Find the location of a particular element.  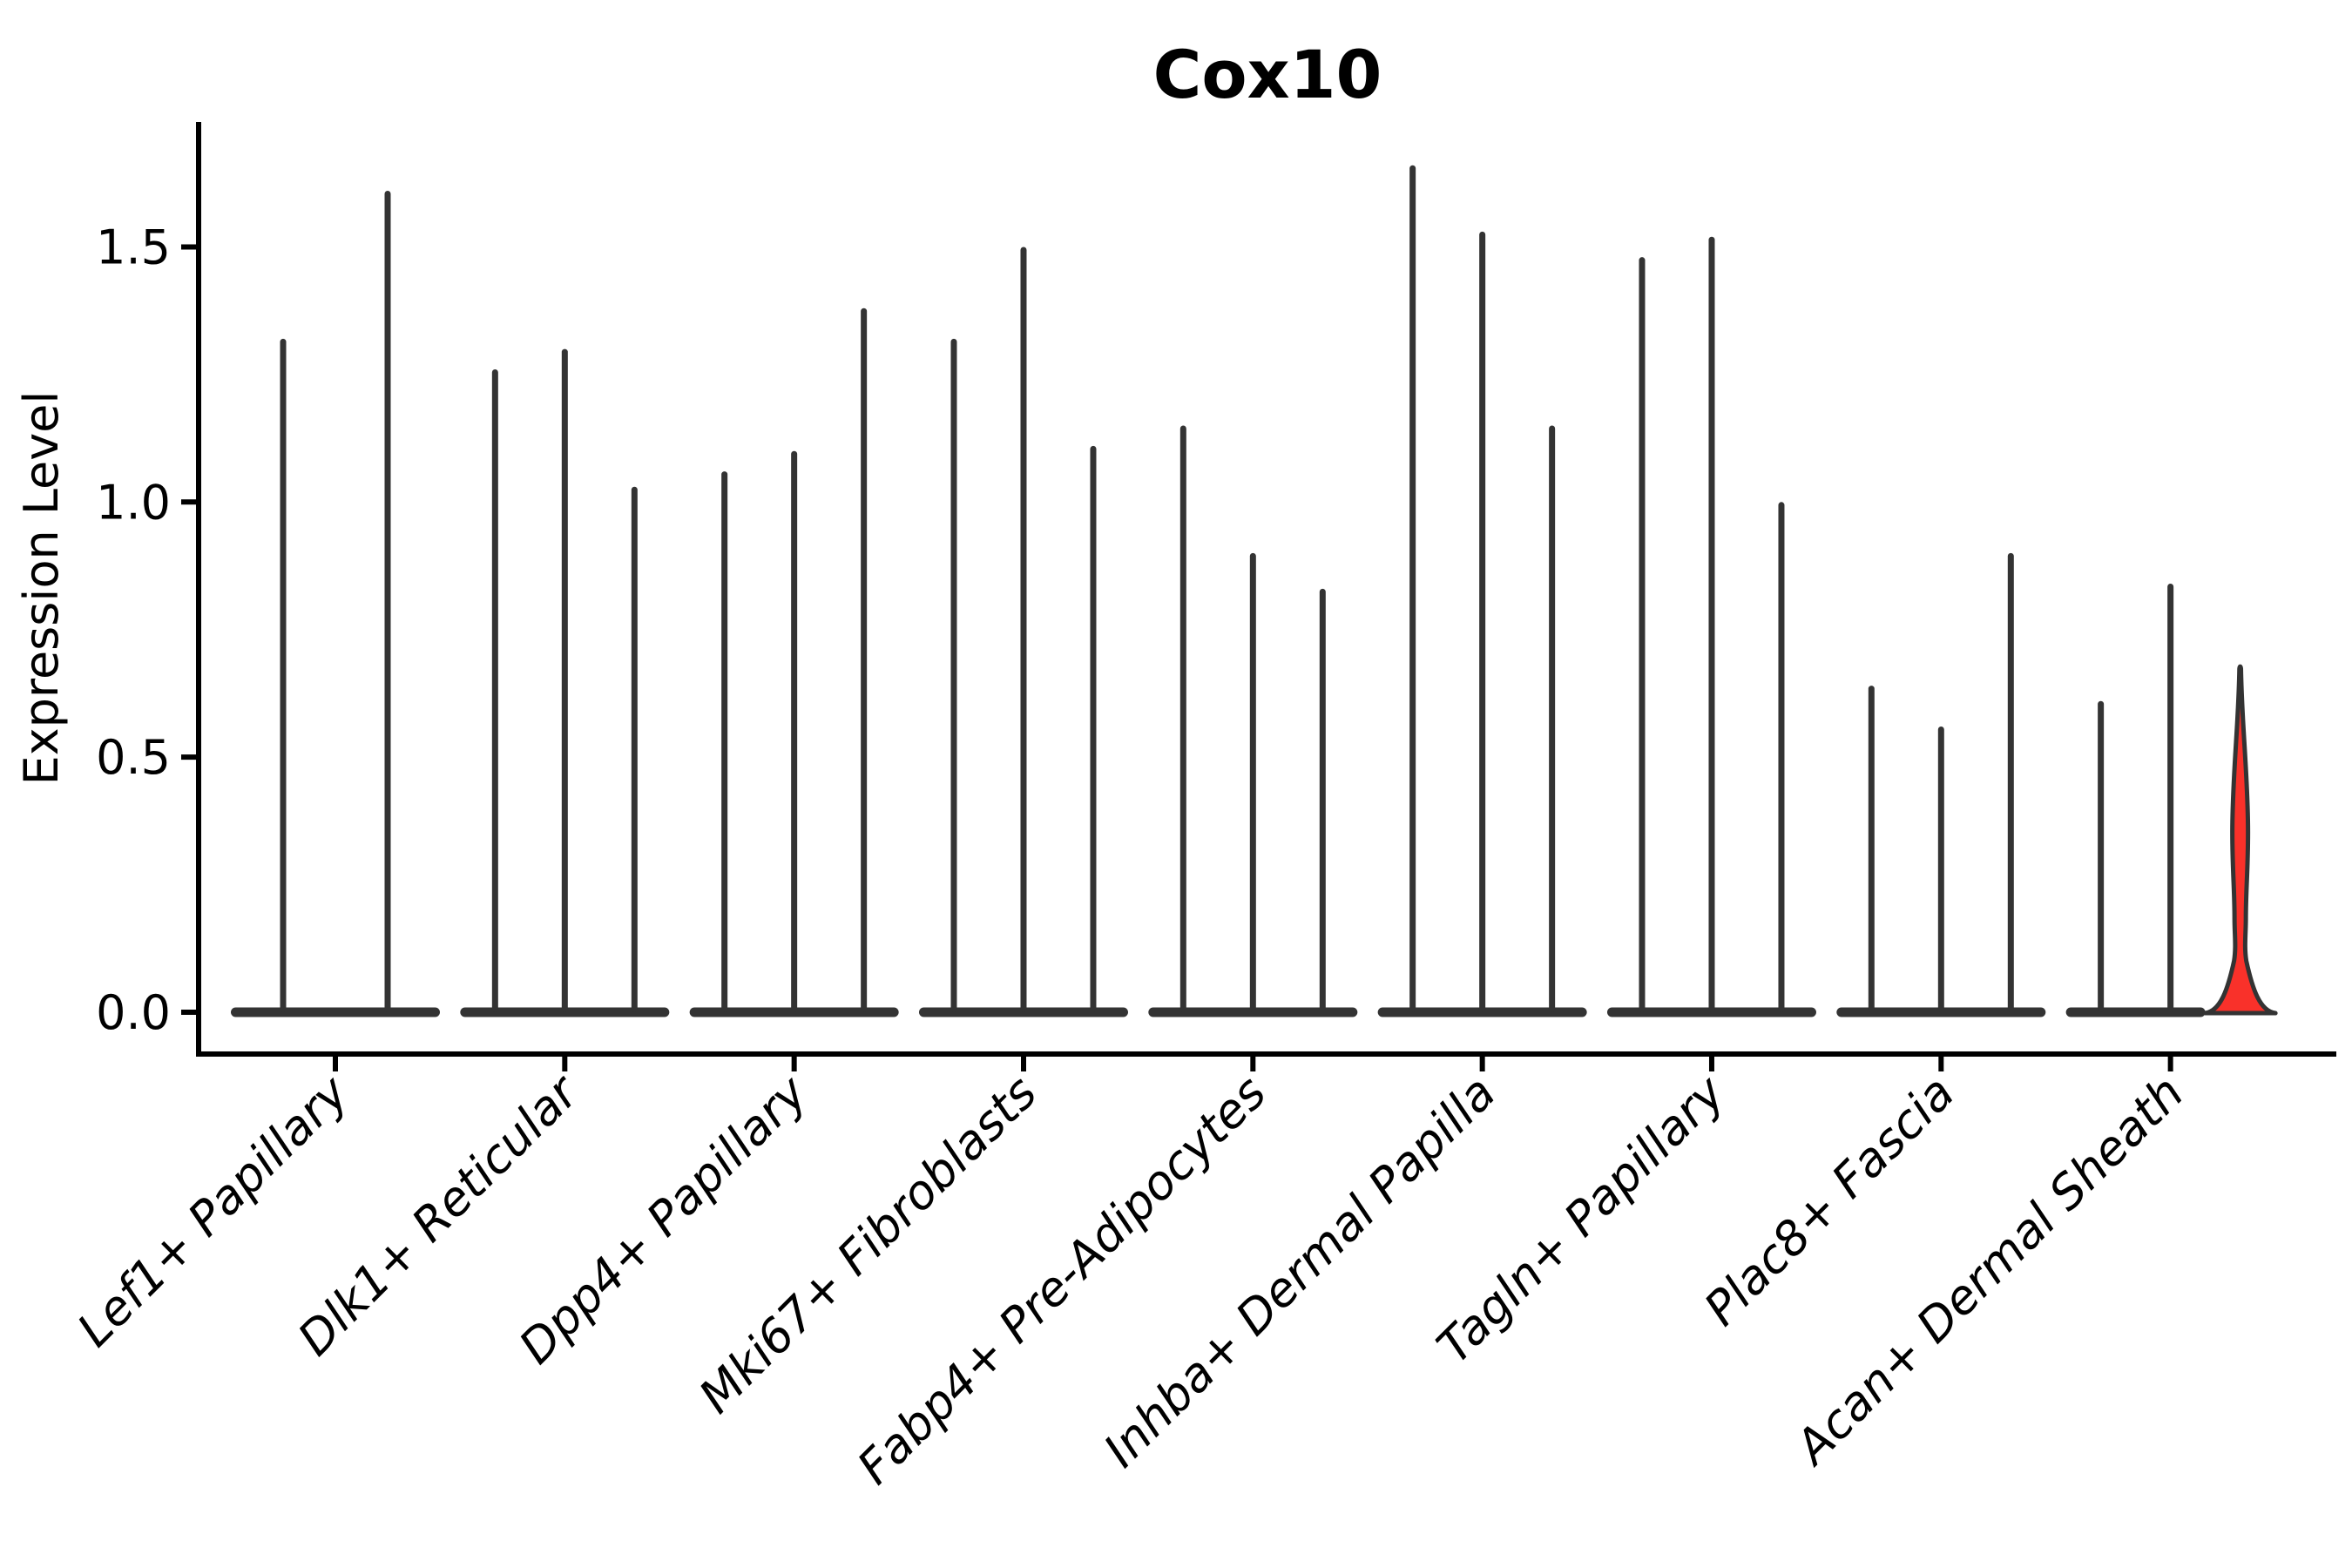

x-tick-label: Fabp4+ Pre-Adipocytes is located at coordinates (1061, 1280).